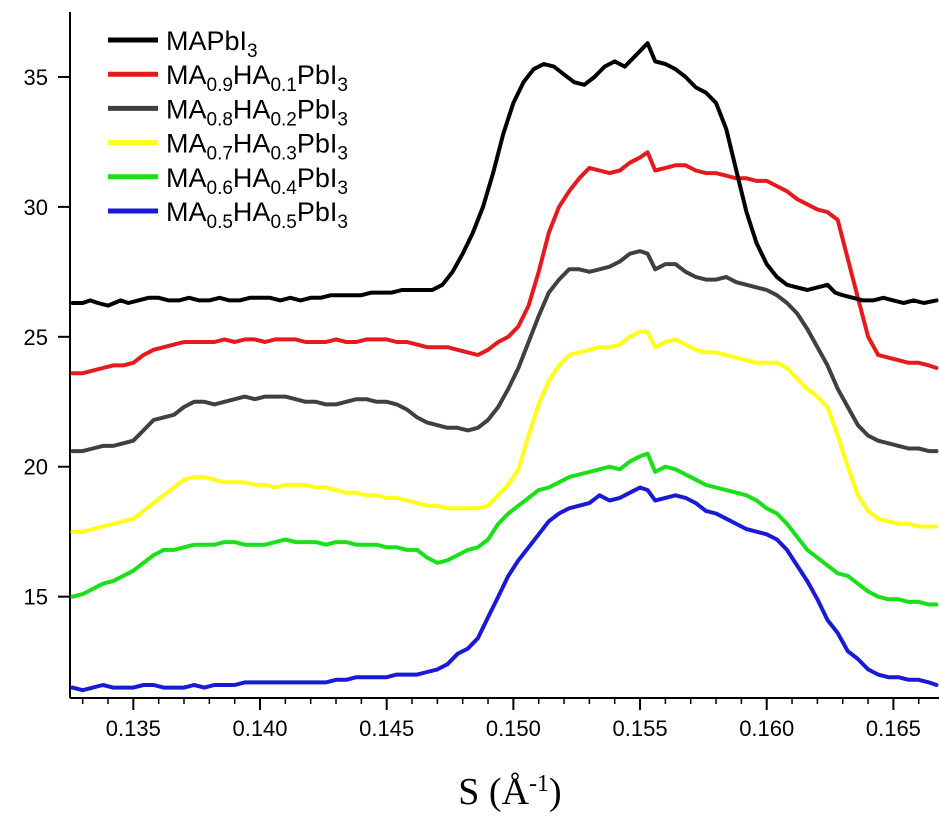  I want to click on legend-subscript: 0.3, so click(283, 154).